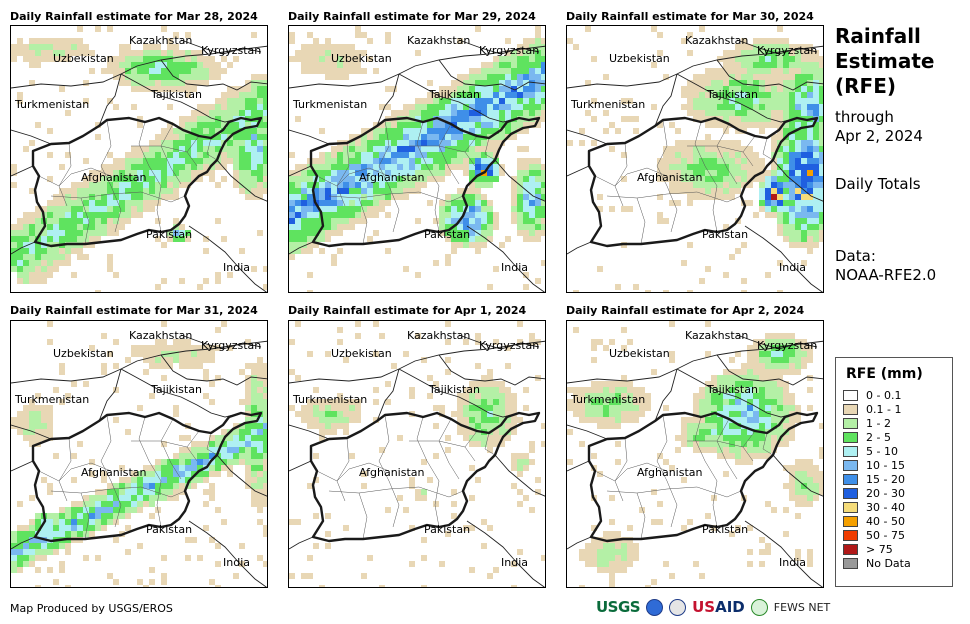 This screenshot has width=970, height=624. Describe the element at coordinates (384, 448) in the screenshot. I see `province-border` at that location.